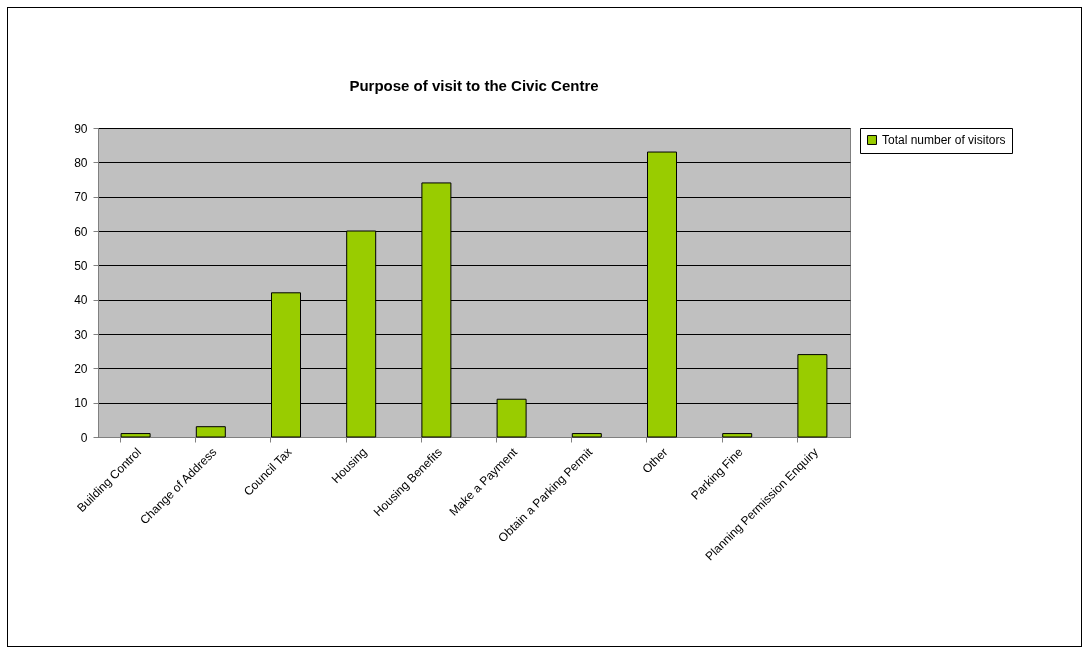 This screenshot has height=654, width=1086. I want to click on chart-title: Purpose of visit to the Civic Centre, so click(474, 85).